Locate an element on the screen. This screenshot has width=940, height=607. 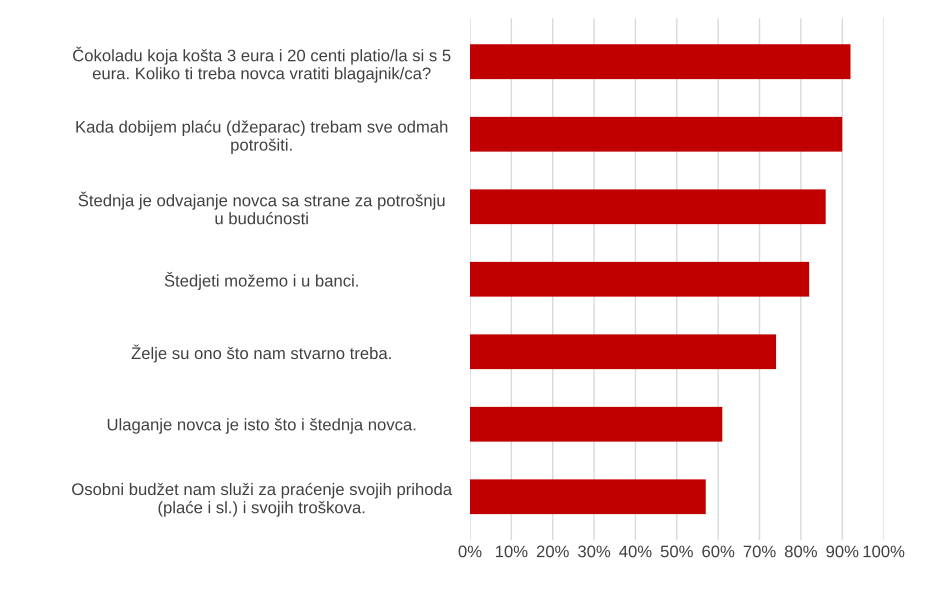
x-tick-label: 100% is located at coordinates (884, 552).